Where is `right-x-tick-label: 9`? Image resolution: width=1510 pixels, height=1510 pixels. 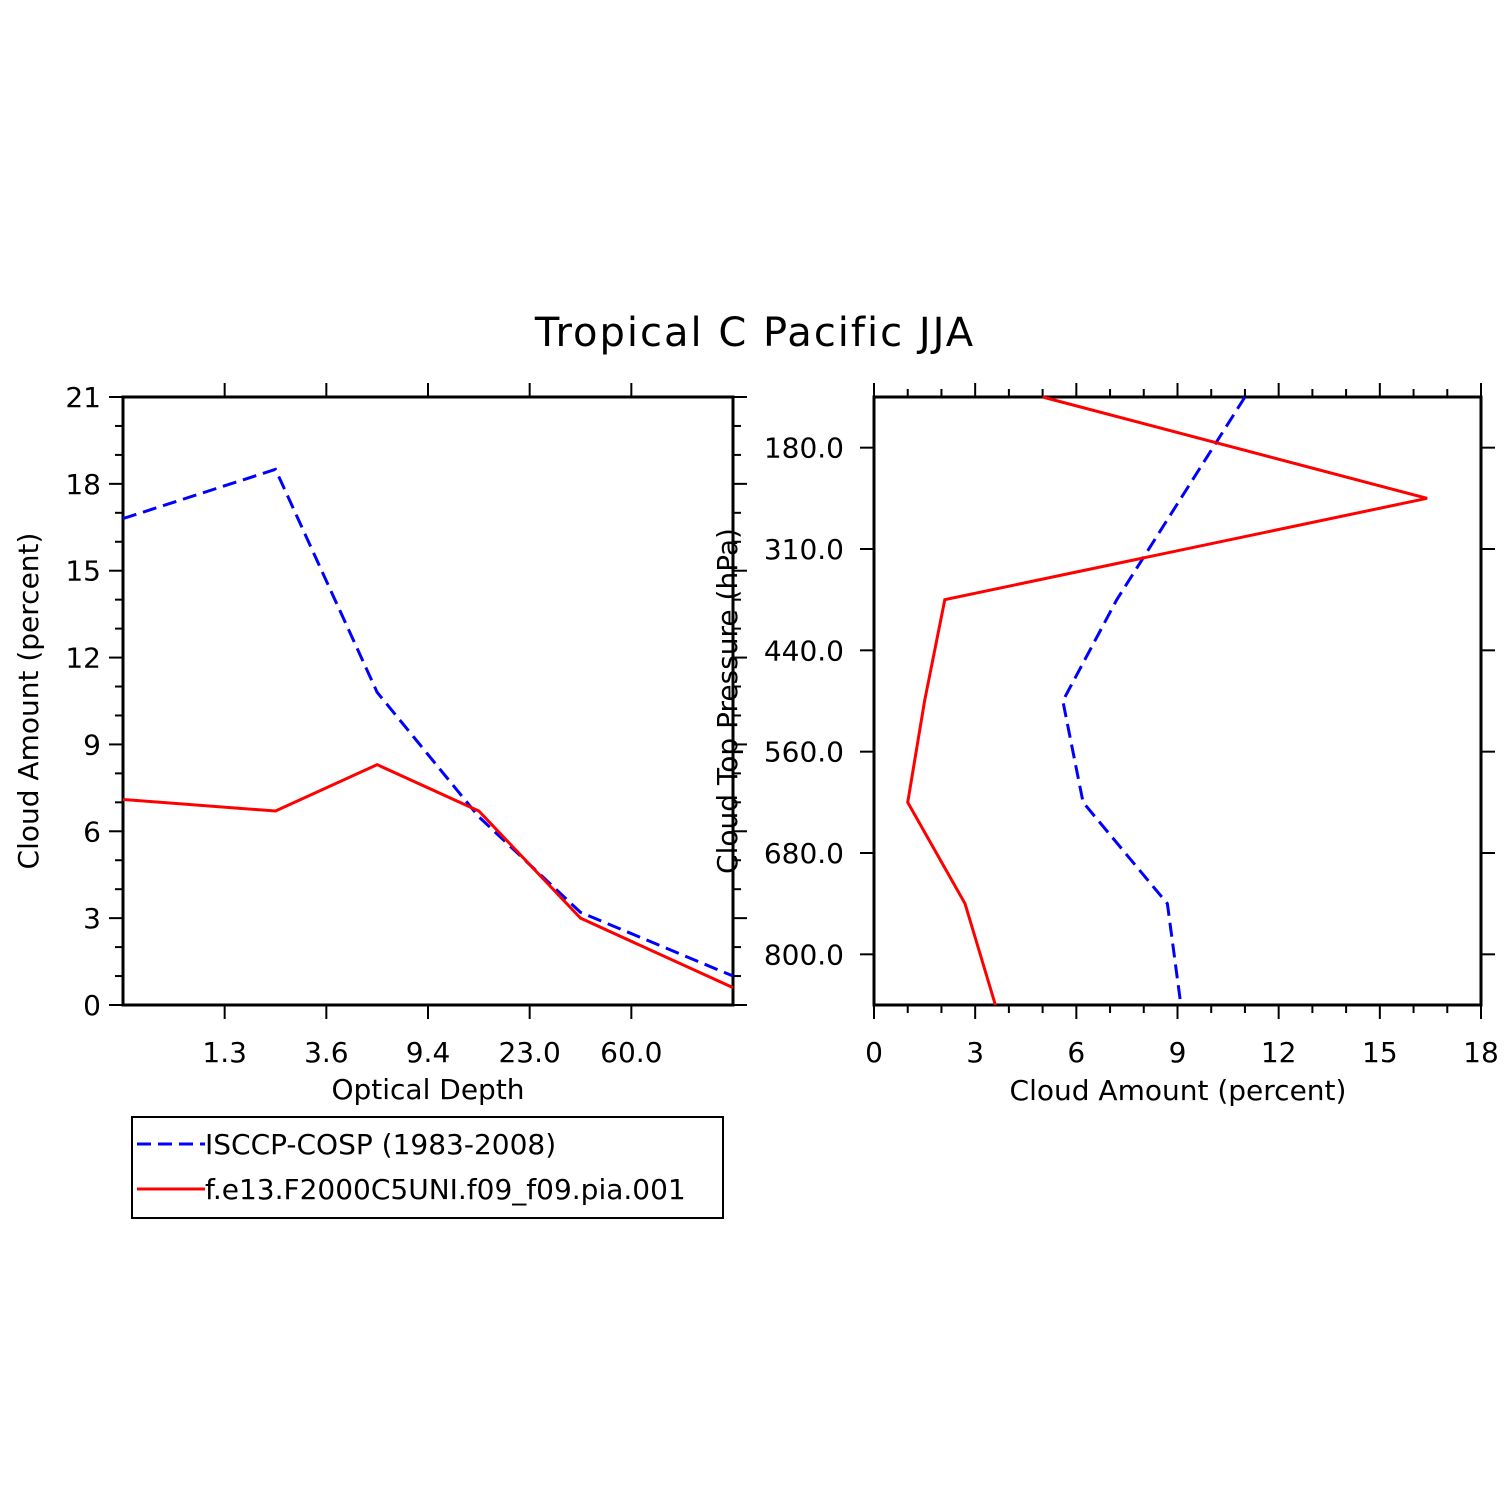 right-x-tick-label: 9 is located at coordinates (1178, 1052).